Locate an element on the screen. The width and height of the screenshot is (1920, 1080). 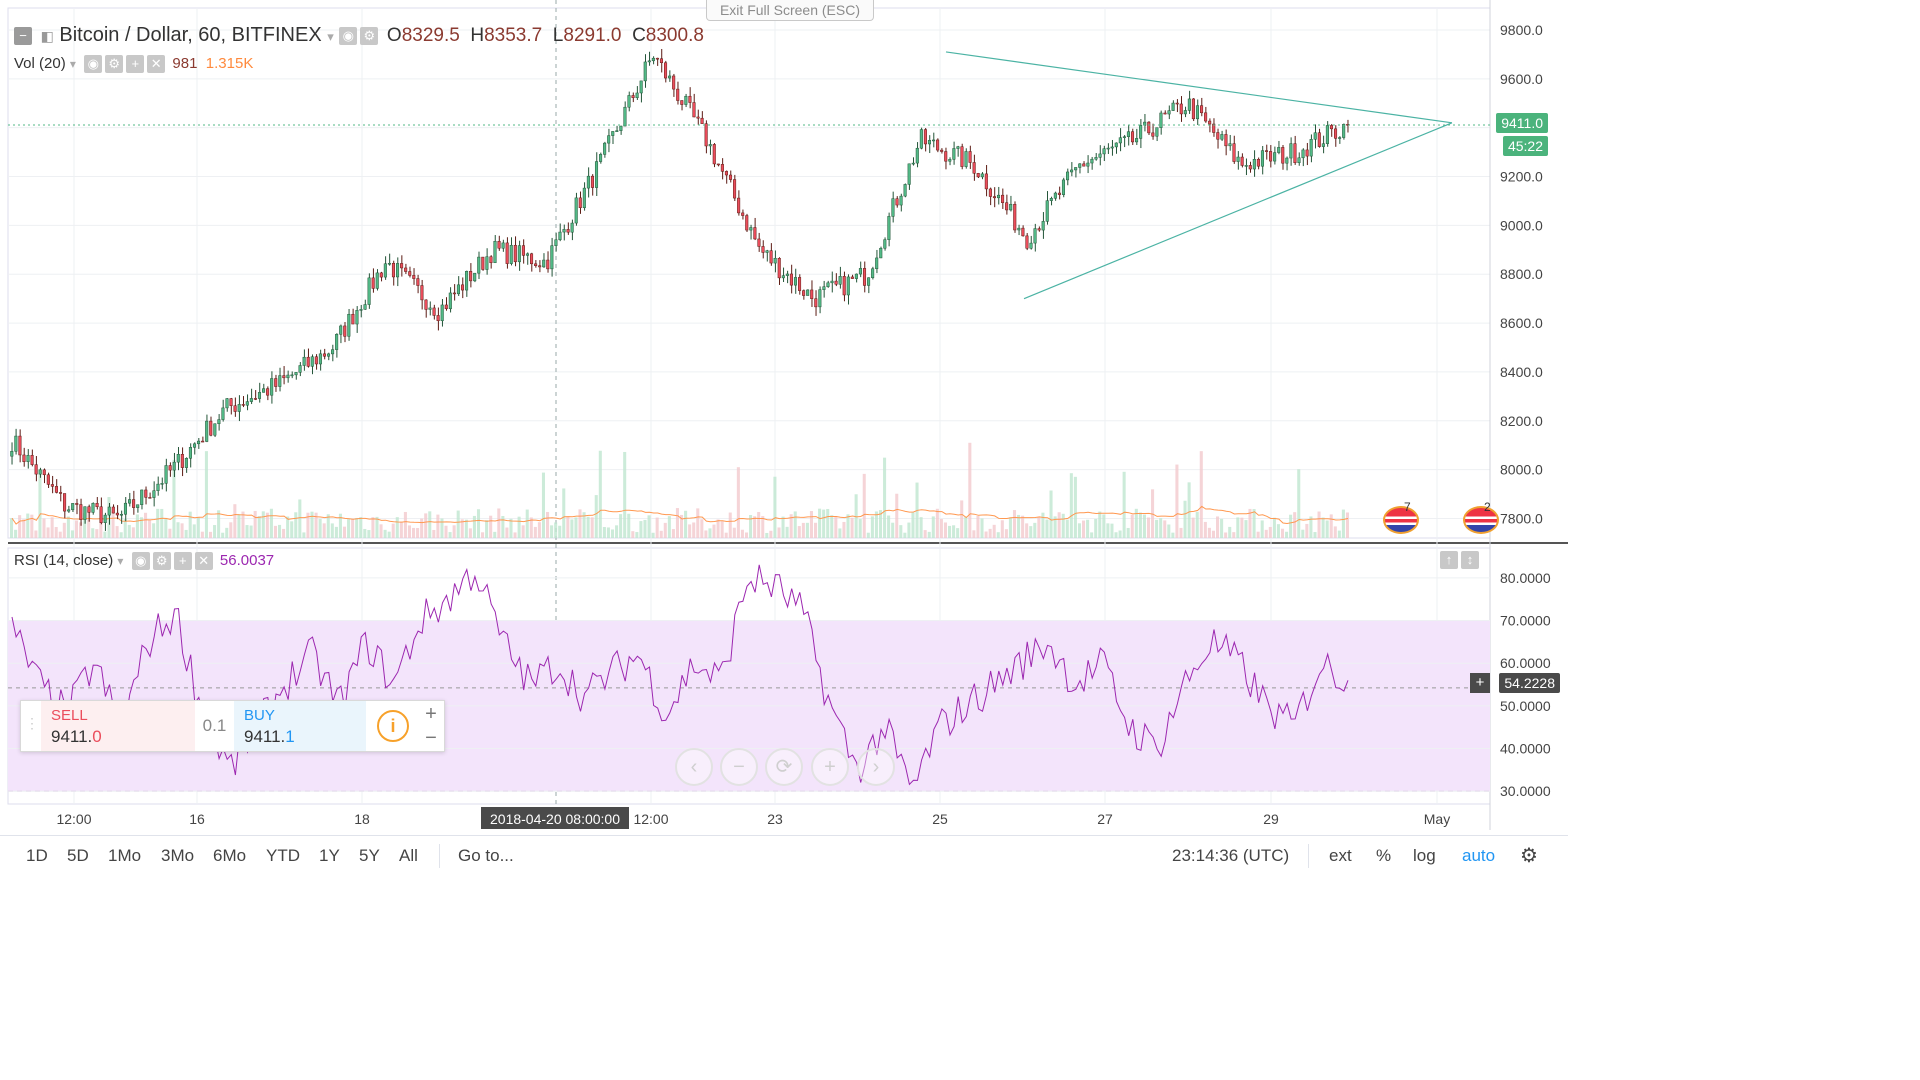
range-ytd: YTD is located at coordinates (283, 855).